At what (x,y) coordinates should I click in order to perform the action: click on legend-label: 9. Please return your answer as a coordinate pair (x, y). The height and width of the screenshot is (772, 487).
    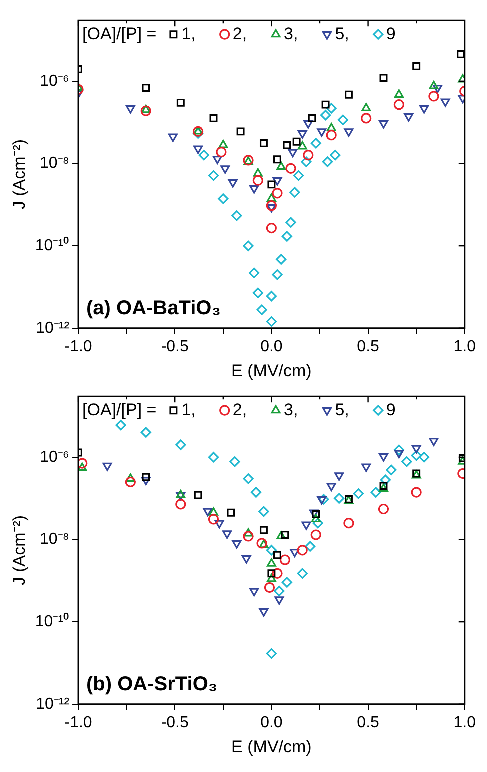
    Looking at the image, I should click on (391, 34).